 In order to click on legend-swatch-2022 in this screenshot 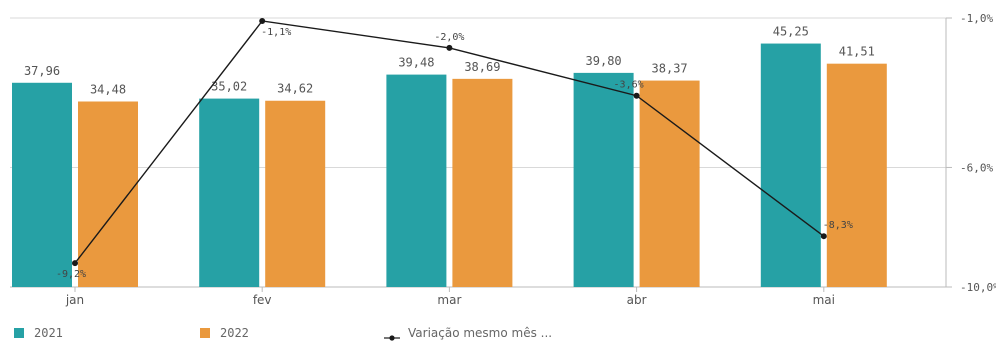, I will do `click(205, 333)`.